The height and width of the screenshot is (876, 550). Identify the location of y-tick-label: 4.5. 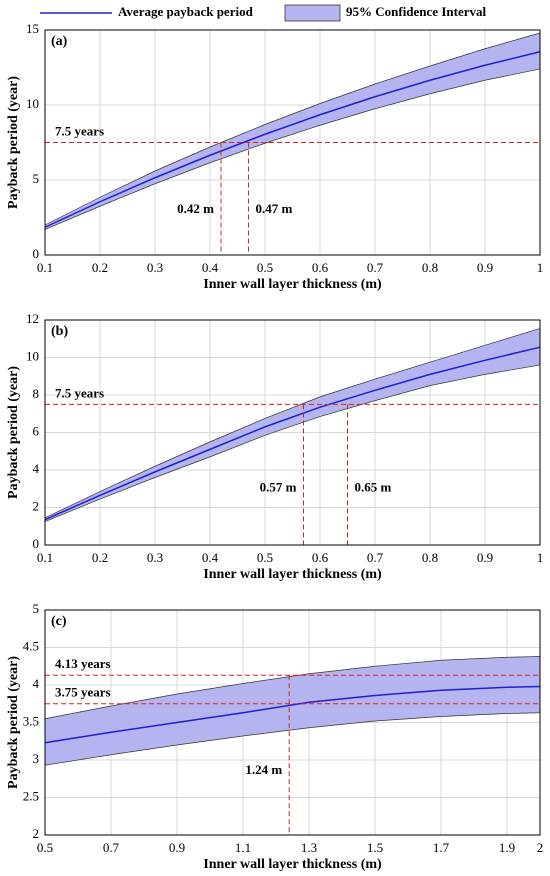
(31, 645).